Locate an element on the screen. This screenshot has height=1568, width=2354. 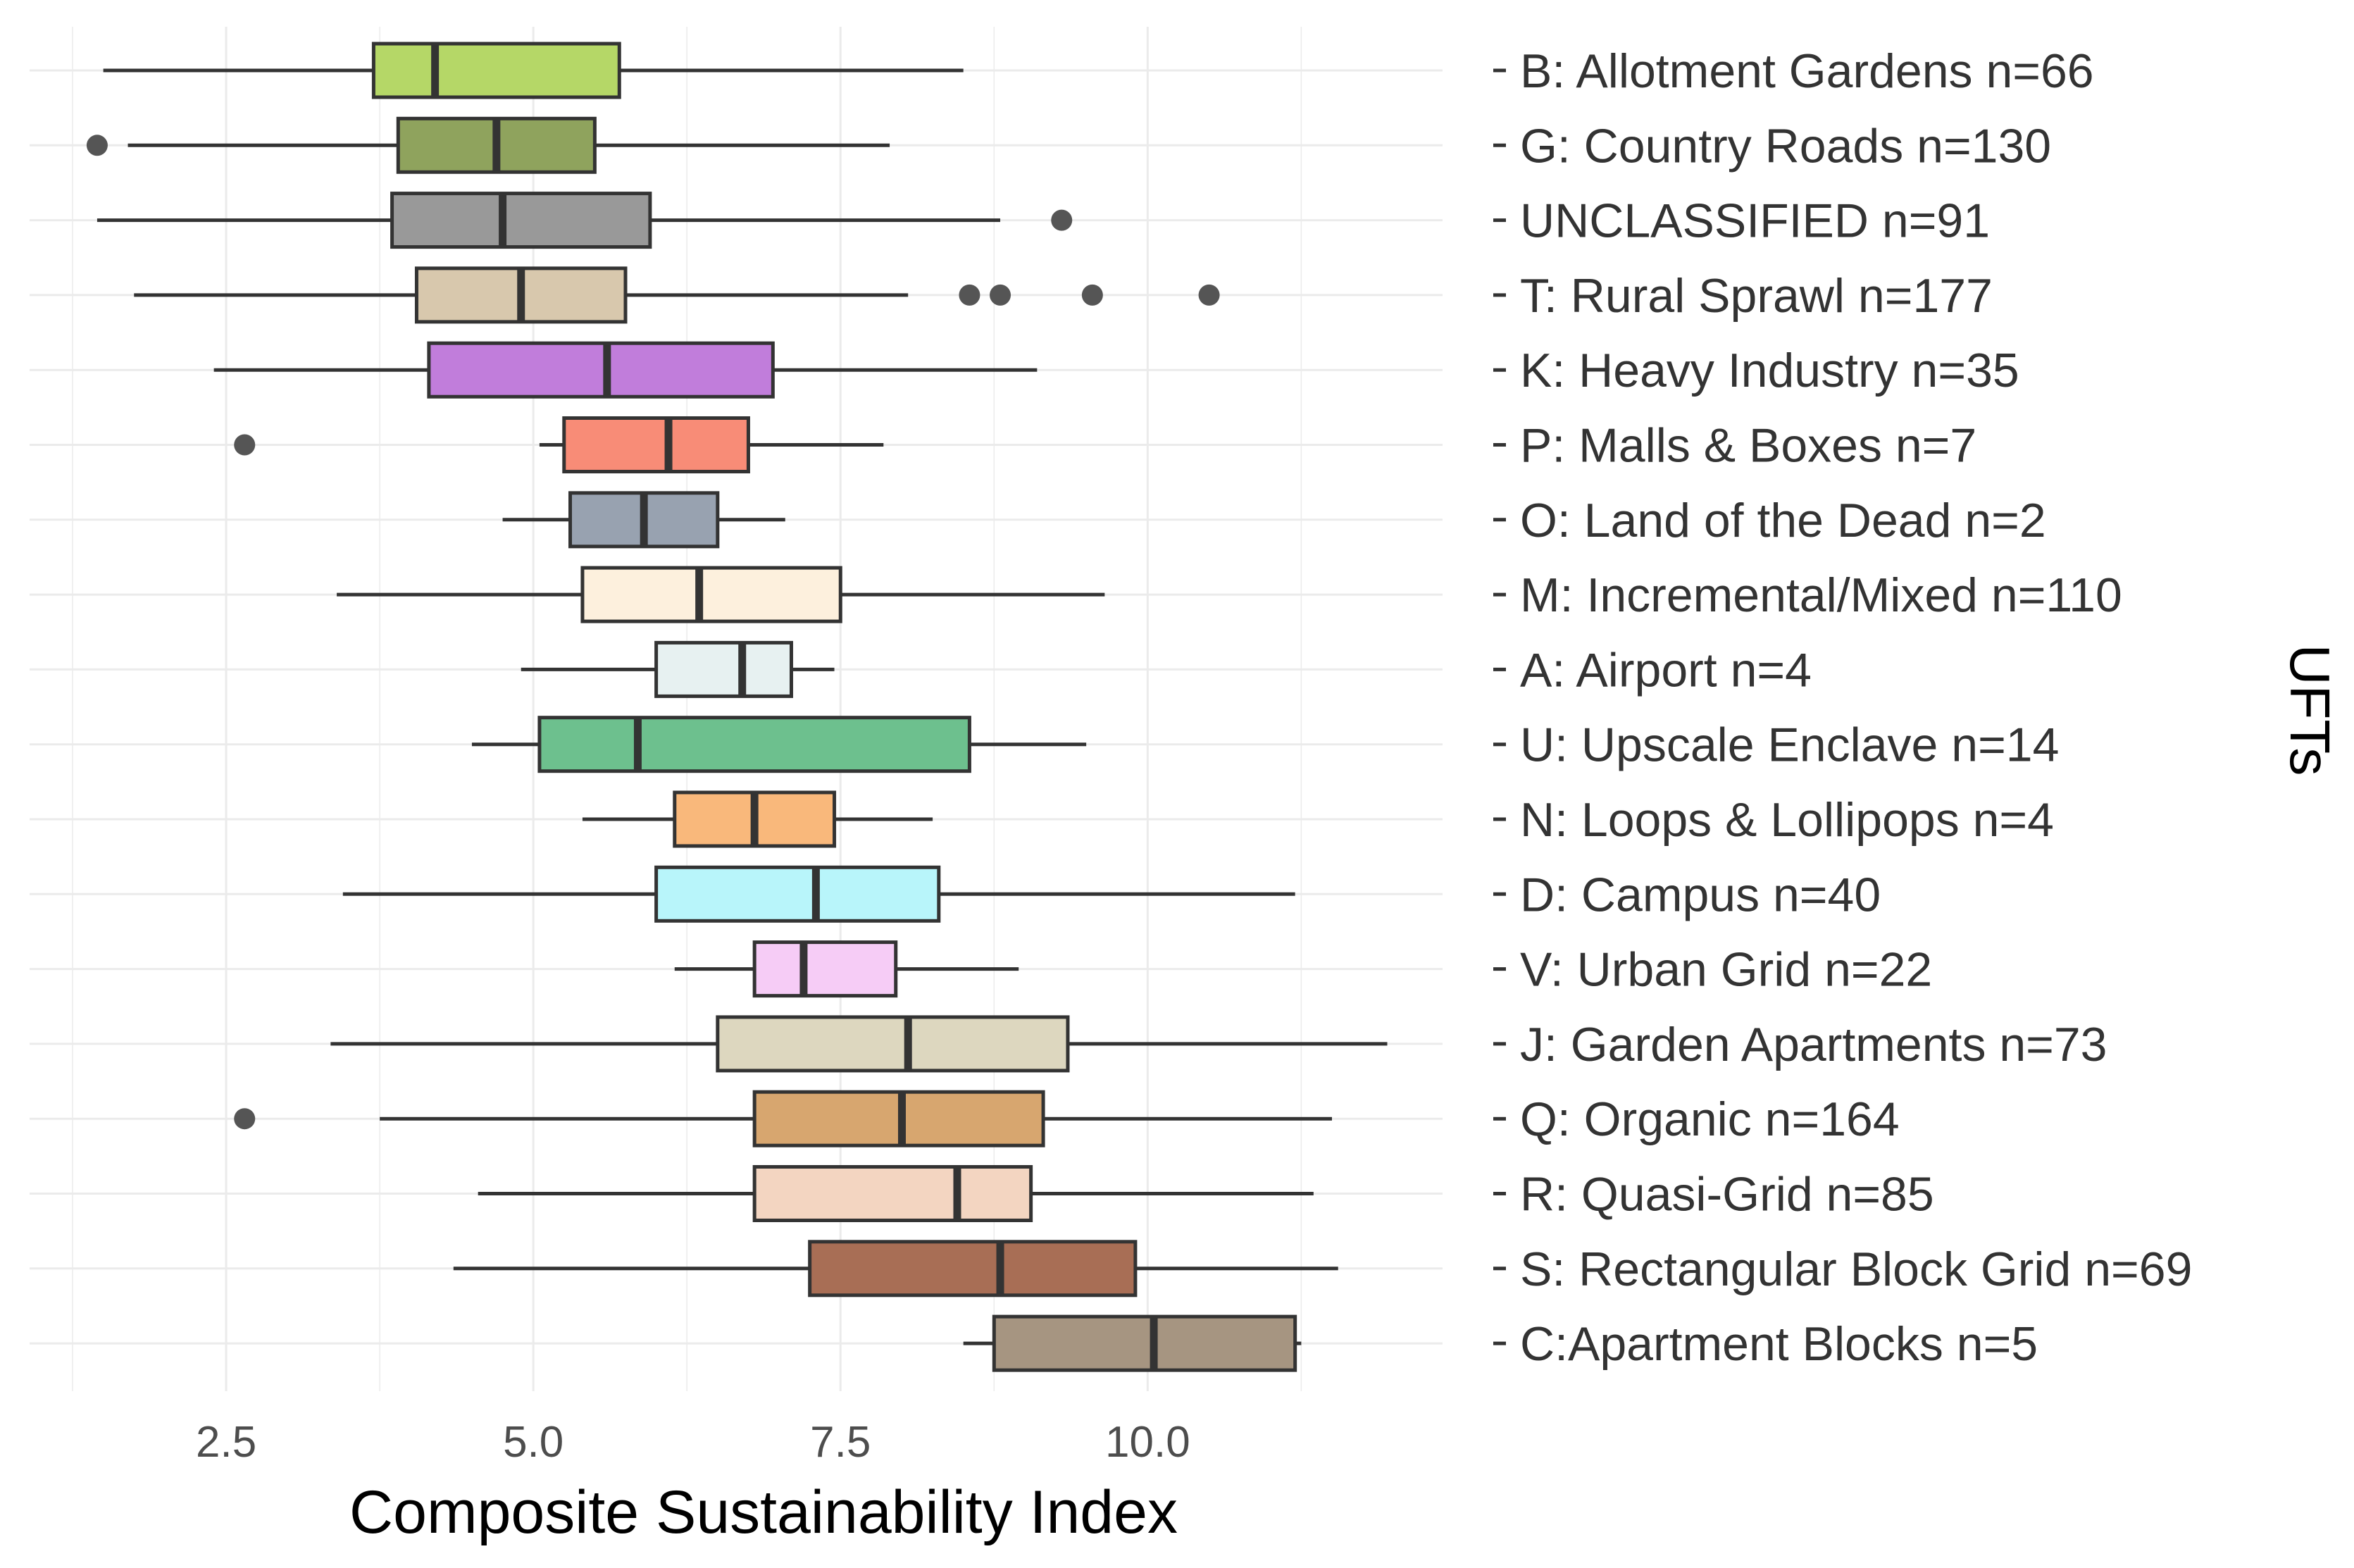
category-label: T: Rural Sprawl n=177 is located at coordinates (1756, 296).